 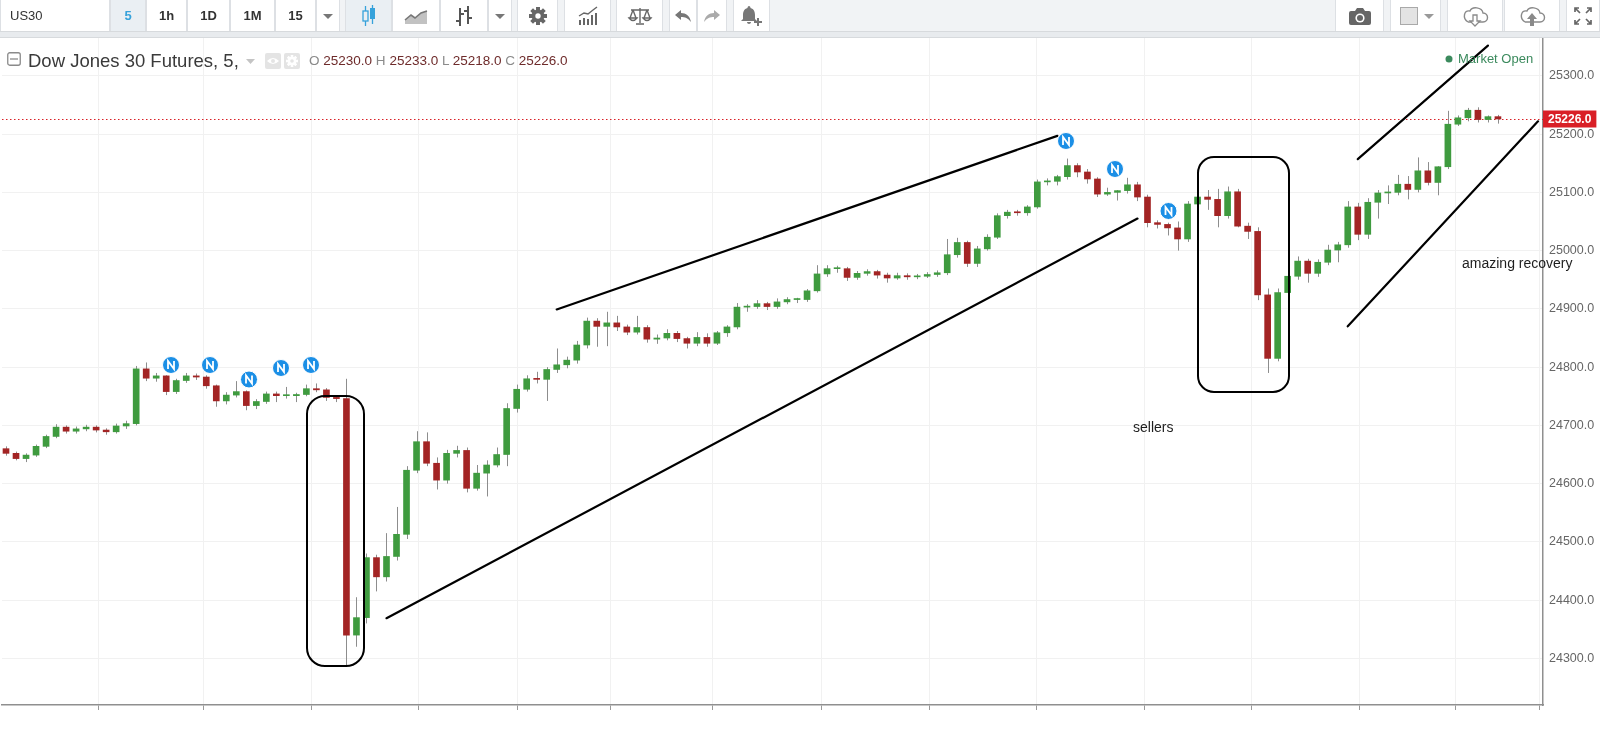 I want to click on text: US30, so click(x=26, y=16).